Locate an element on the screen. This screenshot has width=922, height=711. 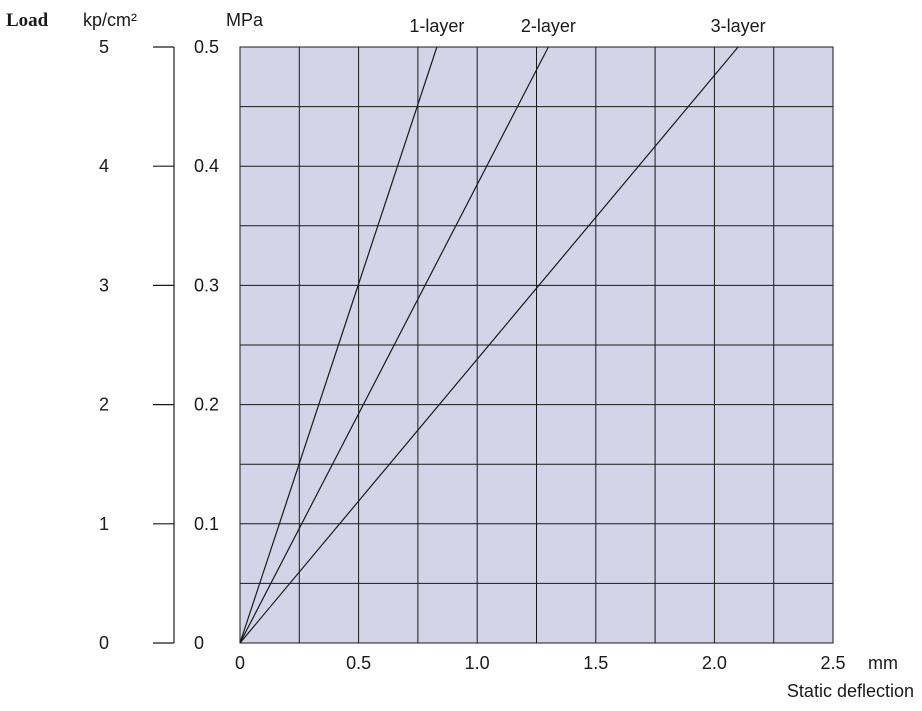
x-axis-title: Static deflection is located at coordinates (850, 691).